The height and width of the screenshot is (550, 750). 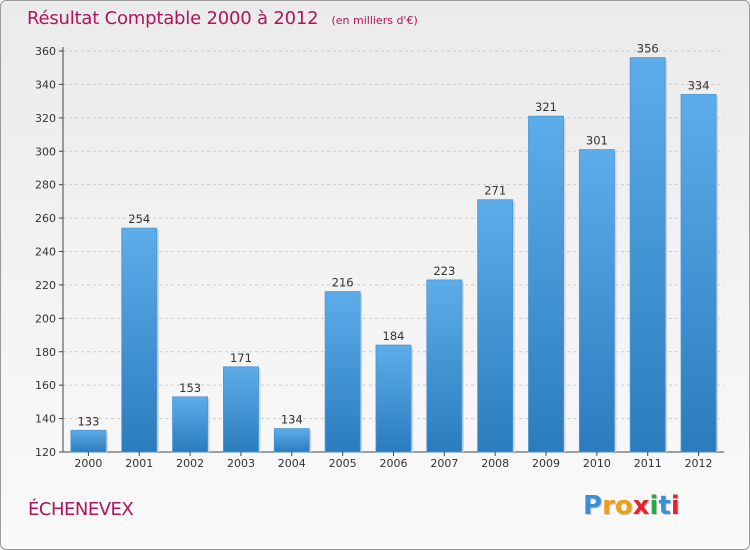 What do you see at coordinates (45, 84) in the screenshot?
I see `y-tick-label: 340` at bounding box center [45, 84].